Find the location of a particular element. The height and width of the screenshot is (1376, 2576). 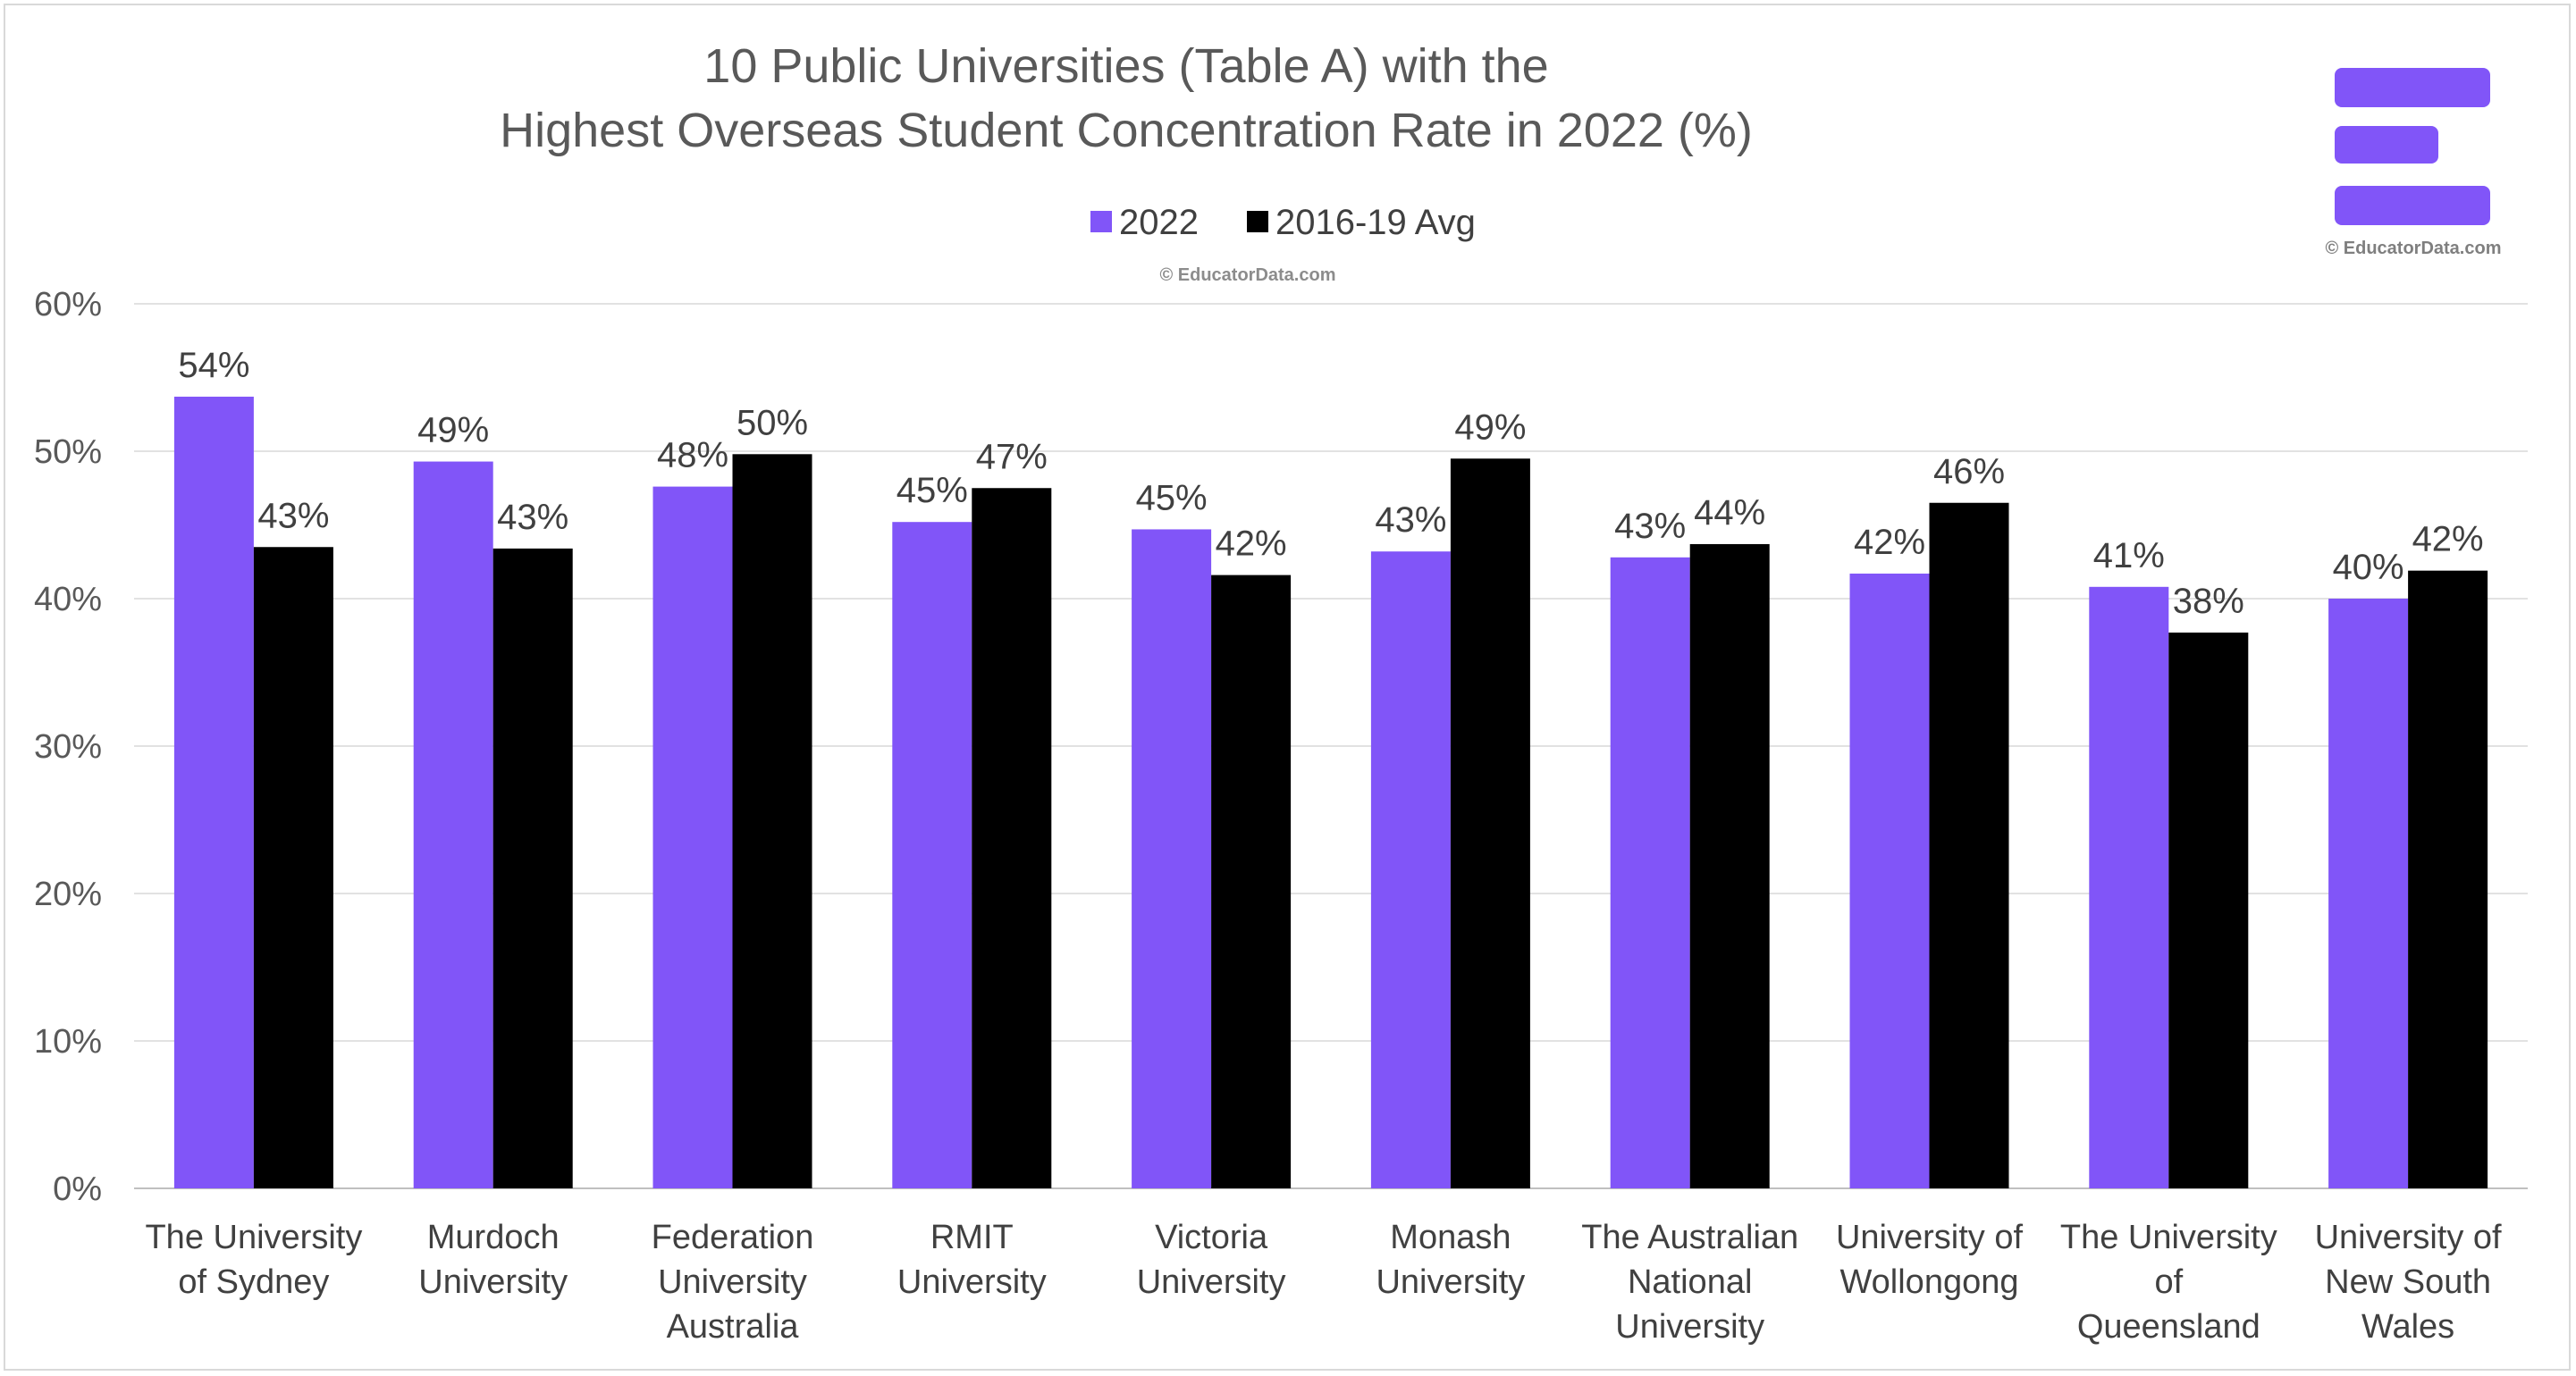

legend-label-2016-19-avg: 2016-19 Avg is located at coordinates (1376, 222).